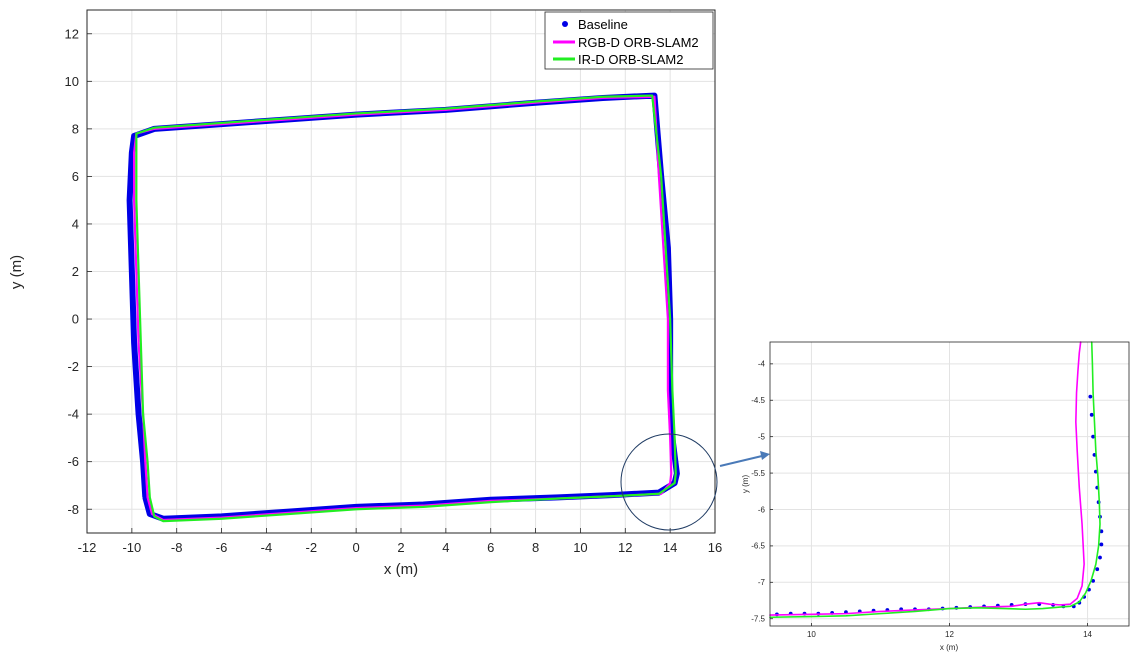  I want to click on x-tick-label: 16, so click(715, 547).